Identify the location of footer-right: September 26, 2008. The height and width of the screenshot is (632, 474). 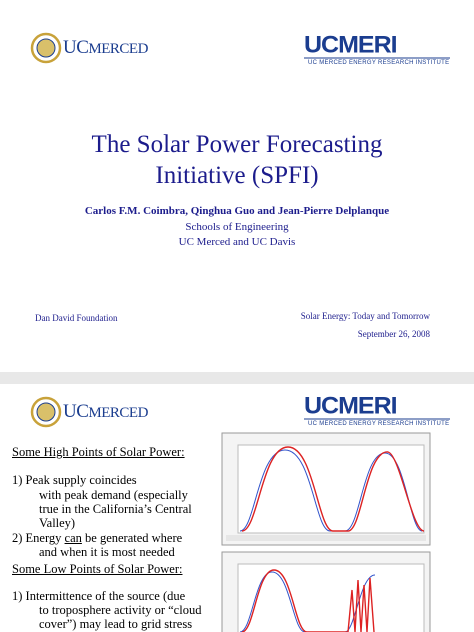
(393, 334).